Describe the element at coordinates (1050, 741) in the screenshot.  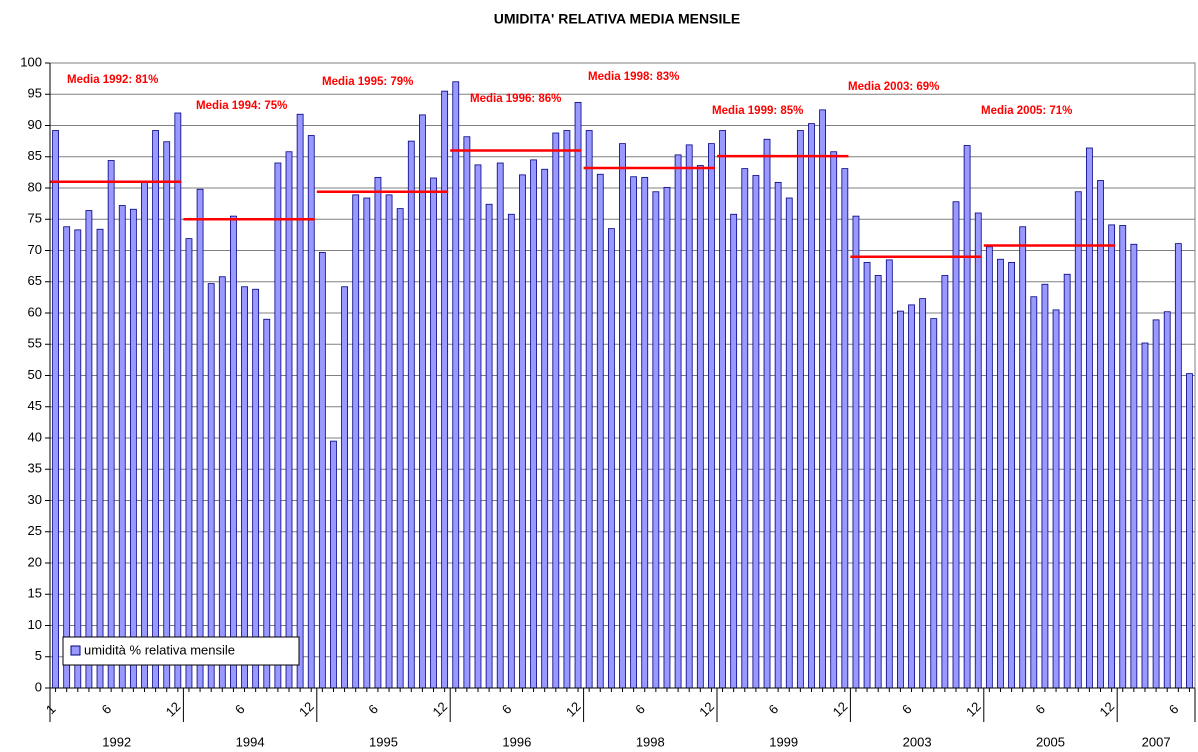
I see `group-label: 2005` at that location.